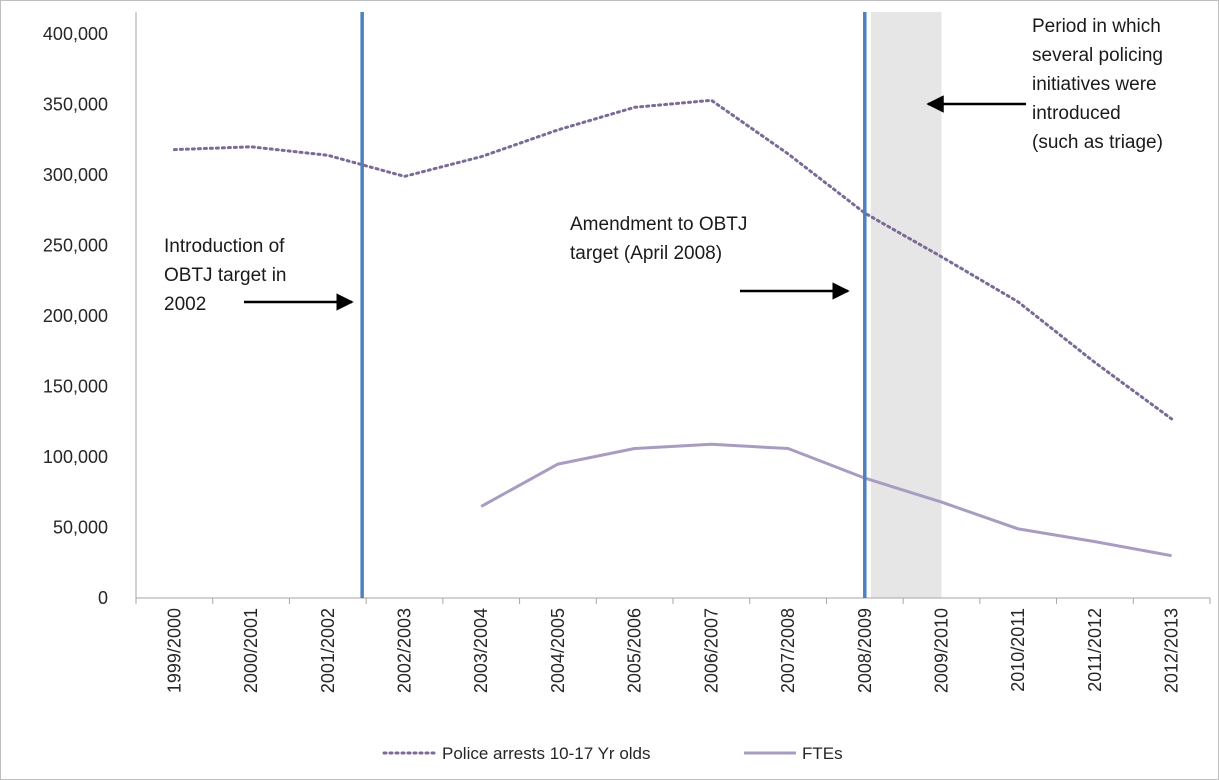  I want to click on x-tick-label: 2005/2006, so click(635, 650).